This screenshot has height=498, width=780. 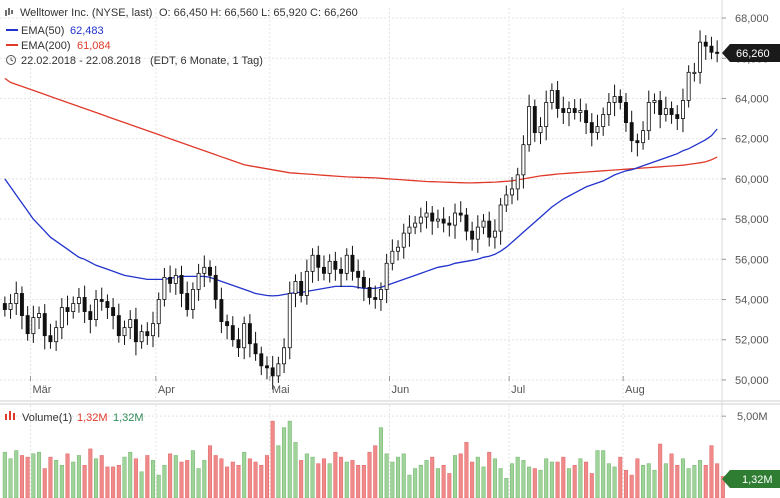 What do you see at coordinates (752, 260) in the screenshot?
I see `price-tick-label: 56,000` at bounding box center [752, 260].